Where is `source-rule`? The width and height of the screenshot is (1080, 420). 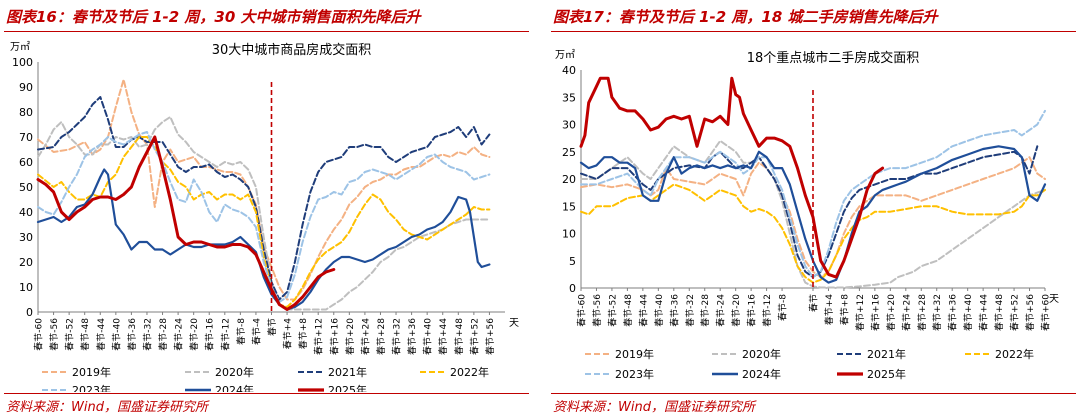 source-rule is located at coordinates (813, 393).